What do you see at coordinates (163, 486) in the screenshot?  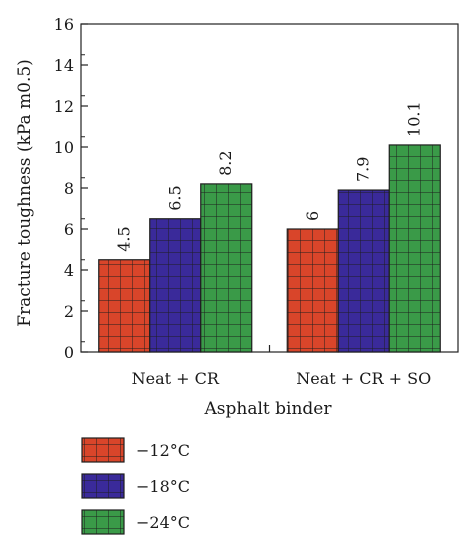 I see `legend-label: −18°C` at bounding box center [163, 486].